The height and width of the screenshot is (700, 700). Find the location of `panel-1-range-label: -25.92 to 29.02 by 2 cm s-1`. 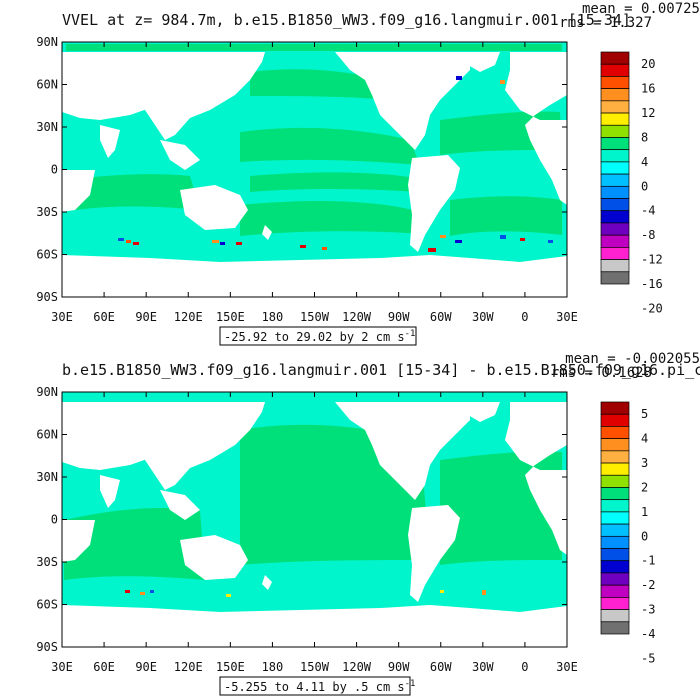

panel-1-range-label: -25.92 to 29.02 by 2 cm s-1 is located at coordinates (319, 336).